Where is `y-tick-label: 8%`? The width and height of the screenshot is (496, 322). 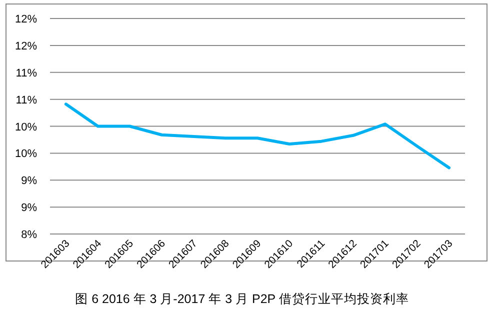
y-tick-label: 8% is located at coordinates (29, 235).